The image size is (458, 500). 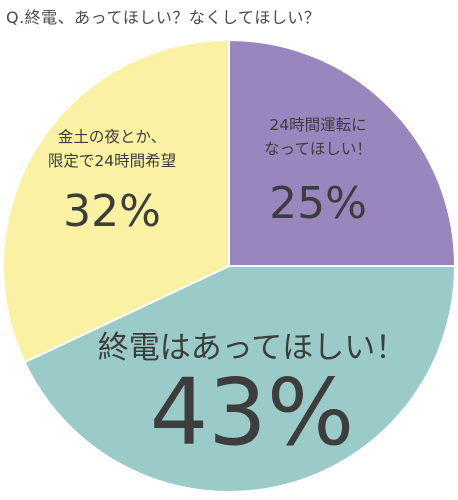 What do you see at coordinates (317, 125) in the screenshot?
I see `slice-label-1-line-1: 24時間運転に` at bounding box center [317, 125].